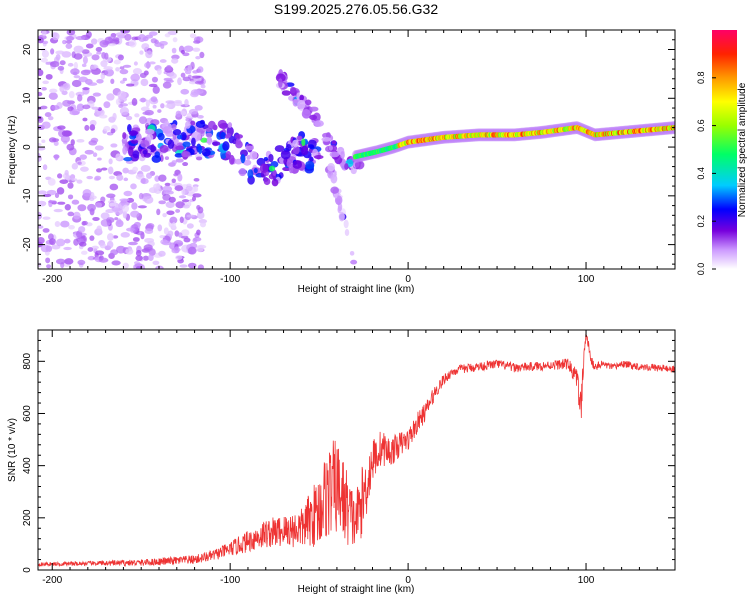 This screenshot has width=750, height=600. What do you see at coordinates (52, 279) in the screenshot?
I see `x-tick-label: -200` at bounding box center [52, 279].